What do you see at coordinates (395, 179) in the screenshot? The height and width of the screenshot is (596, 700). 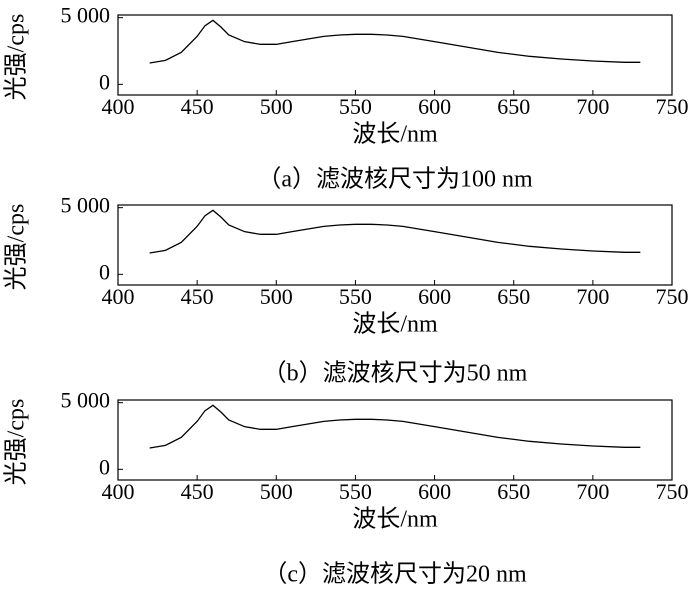 I see `caption: （a）滤波核尺寸为100 nm` at bounding box center [395, 179].